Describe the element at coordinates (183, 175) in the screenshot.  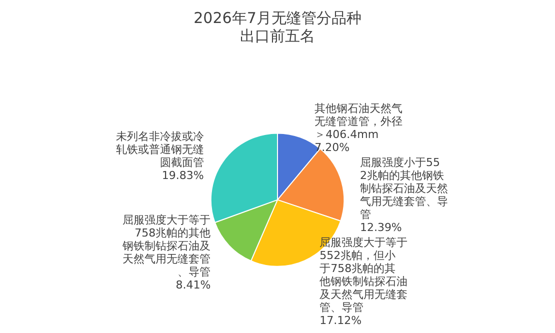
I see `data-label: 19.83%` at that location.